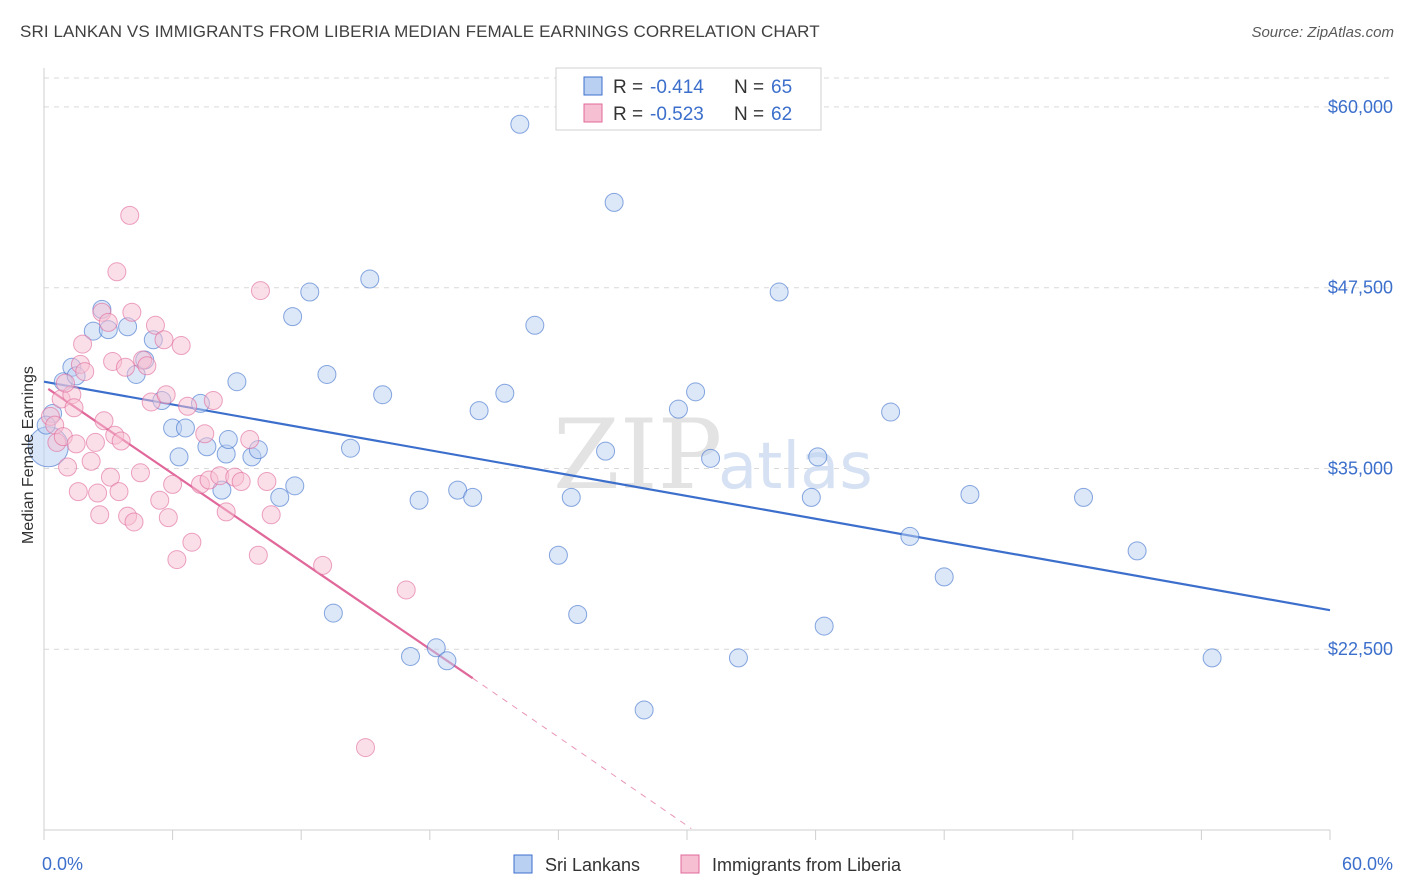 The height and width of the screenshot is (892, 1406). What do you see at coordinates (593, 113) in the screenshot?
I see `legend-swatch-liberia` at bounding box center [593, 113].